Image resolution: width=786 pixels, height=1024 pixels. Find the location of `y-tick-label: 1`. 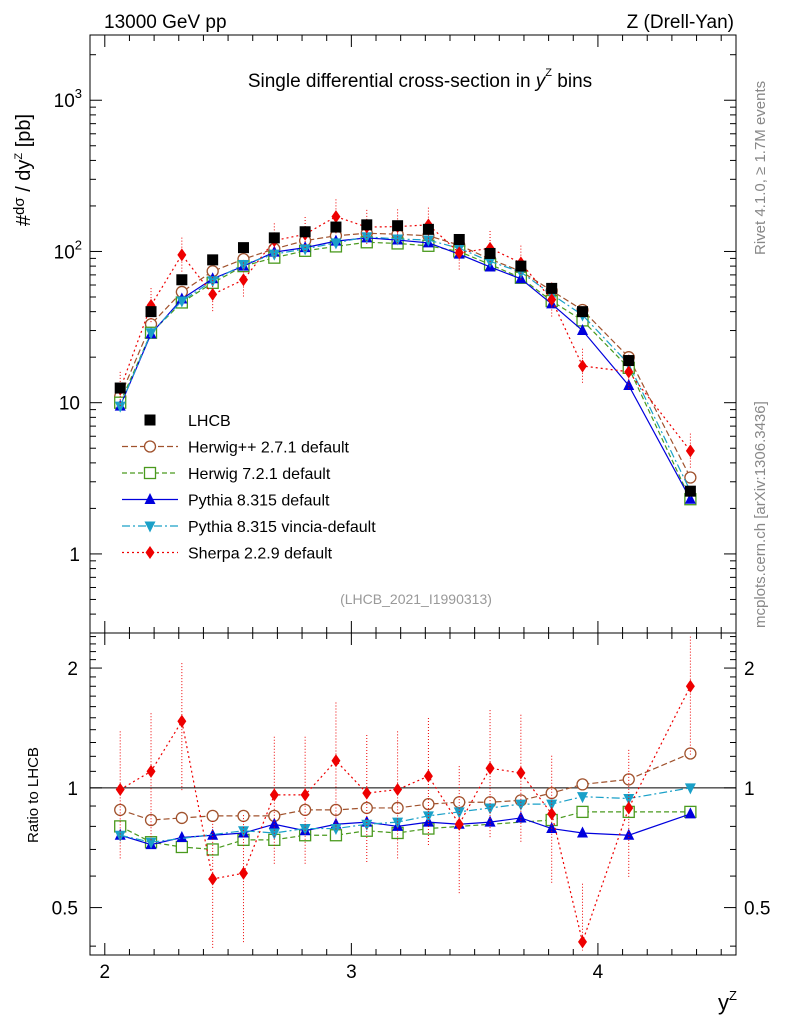

y-tick-label: 1 is located at coordinates (74, 555).